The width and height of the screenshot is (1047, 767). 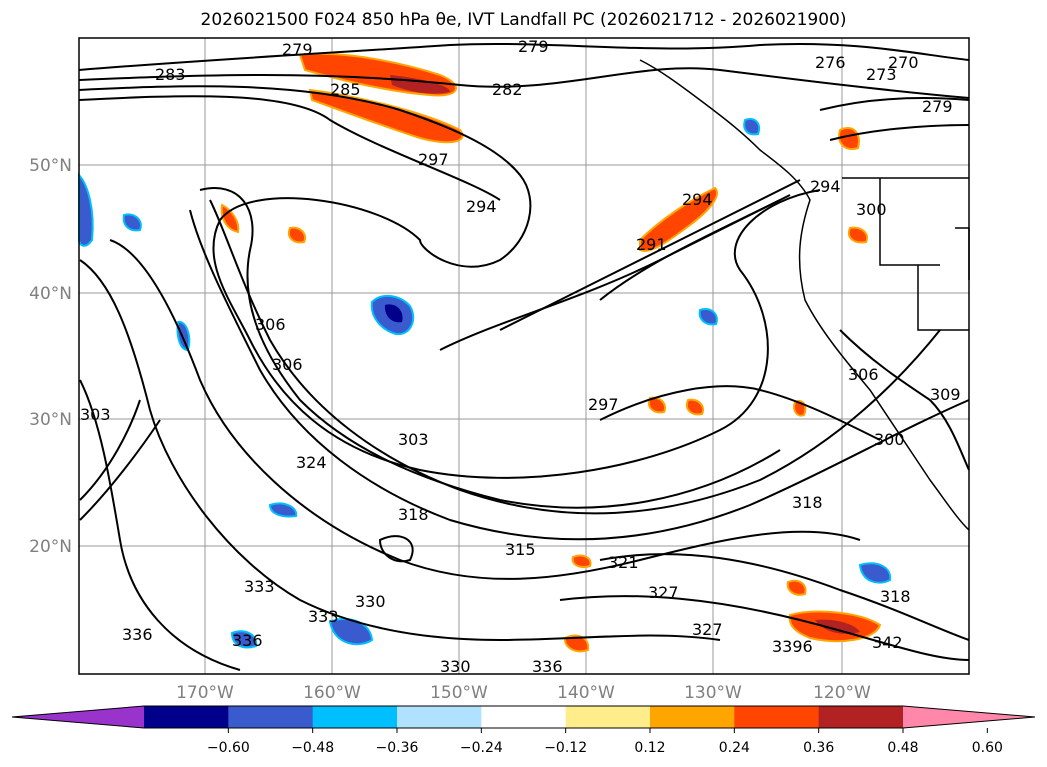 I want to click on colorbar-outline, so click(x=523, y=717).